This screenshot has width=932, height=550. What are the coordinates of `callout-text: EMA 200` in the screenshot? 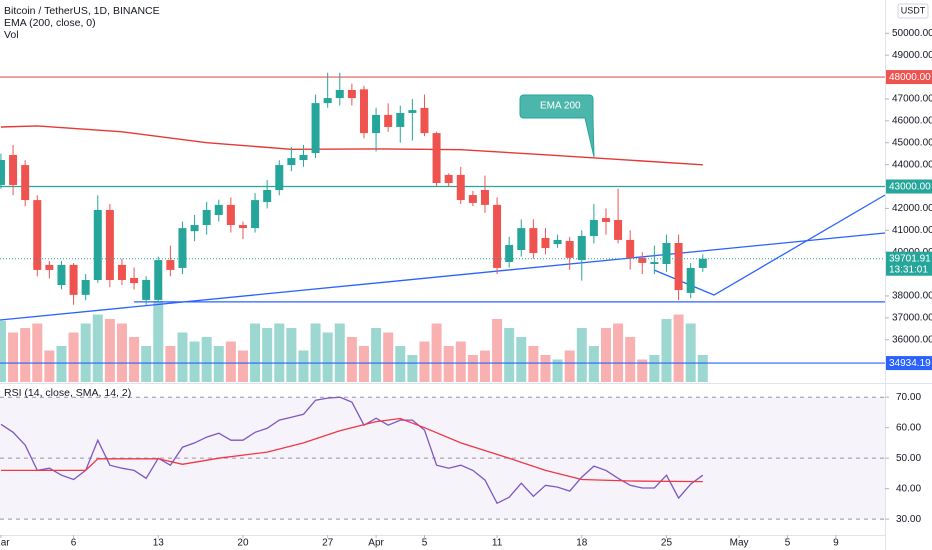 It's located at (560, 106).